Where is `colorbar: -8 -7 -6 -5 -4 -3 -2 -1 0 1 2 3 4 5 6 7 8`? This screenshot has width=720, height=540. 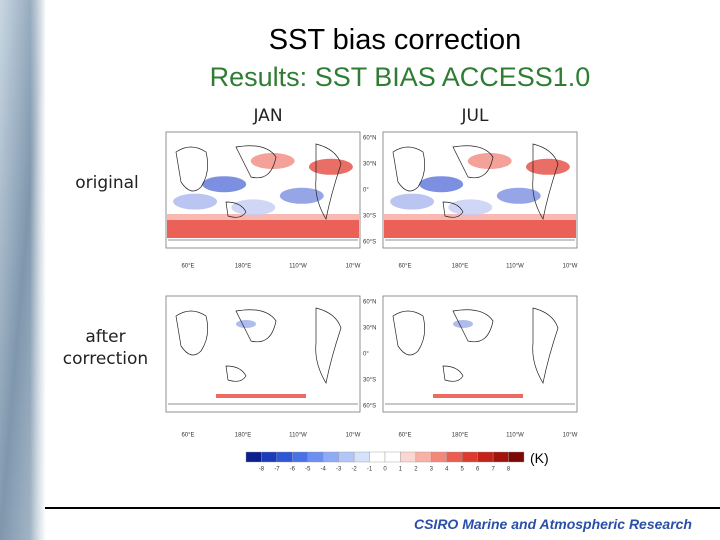 colorbar: -8 -7 -6 -5 -4 -3 -2 -1 0 1 2 3 4 5 6 7 8 is located at coordinates (385, 462).